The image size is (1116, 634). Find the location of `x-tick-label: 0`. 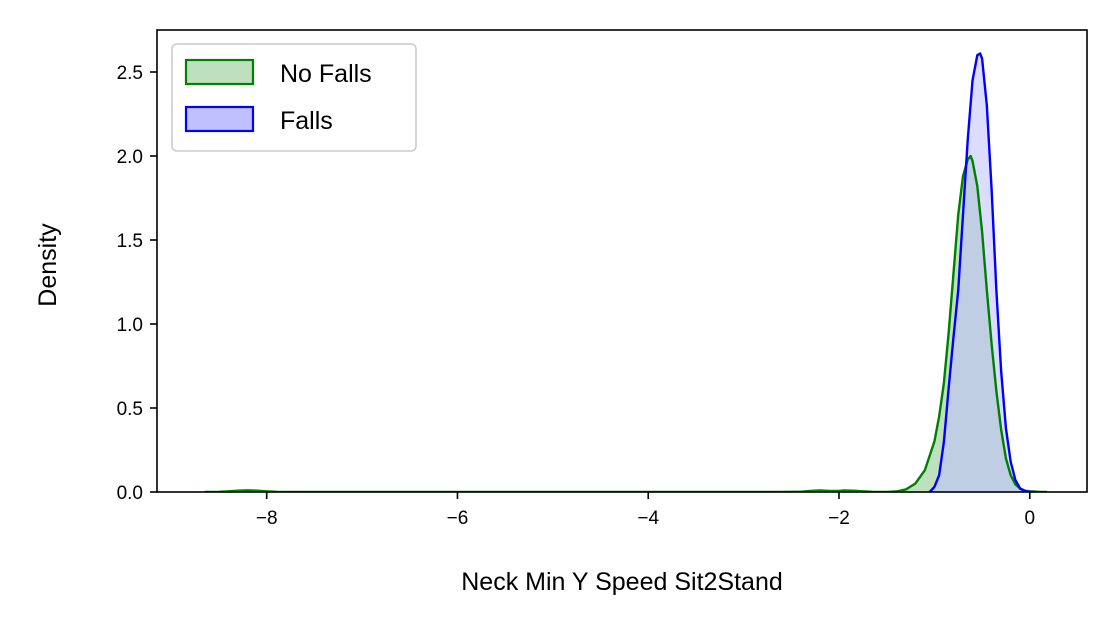

x-tick-label: 0 is located at coordinates (1029, 518).